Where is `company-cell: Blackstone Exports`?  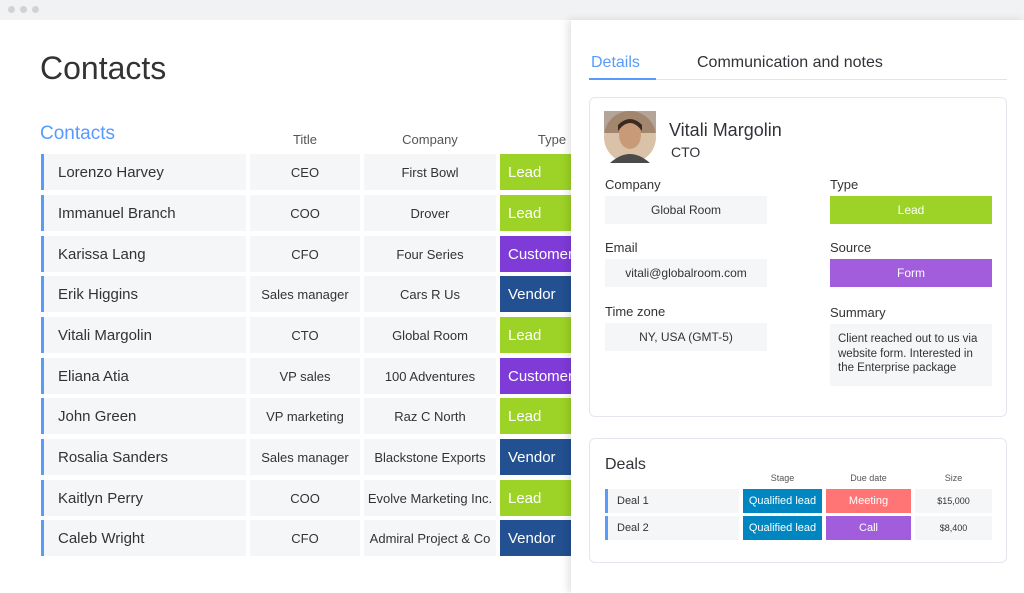
company-cell: Blackstone Exports is located at coordinates (430, 457).